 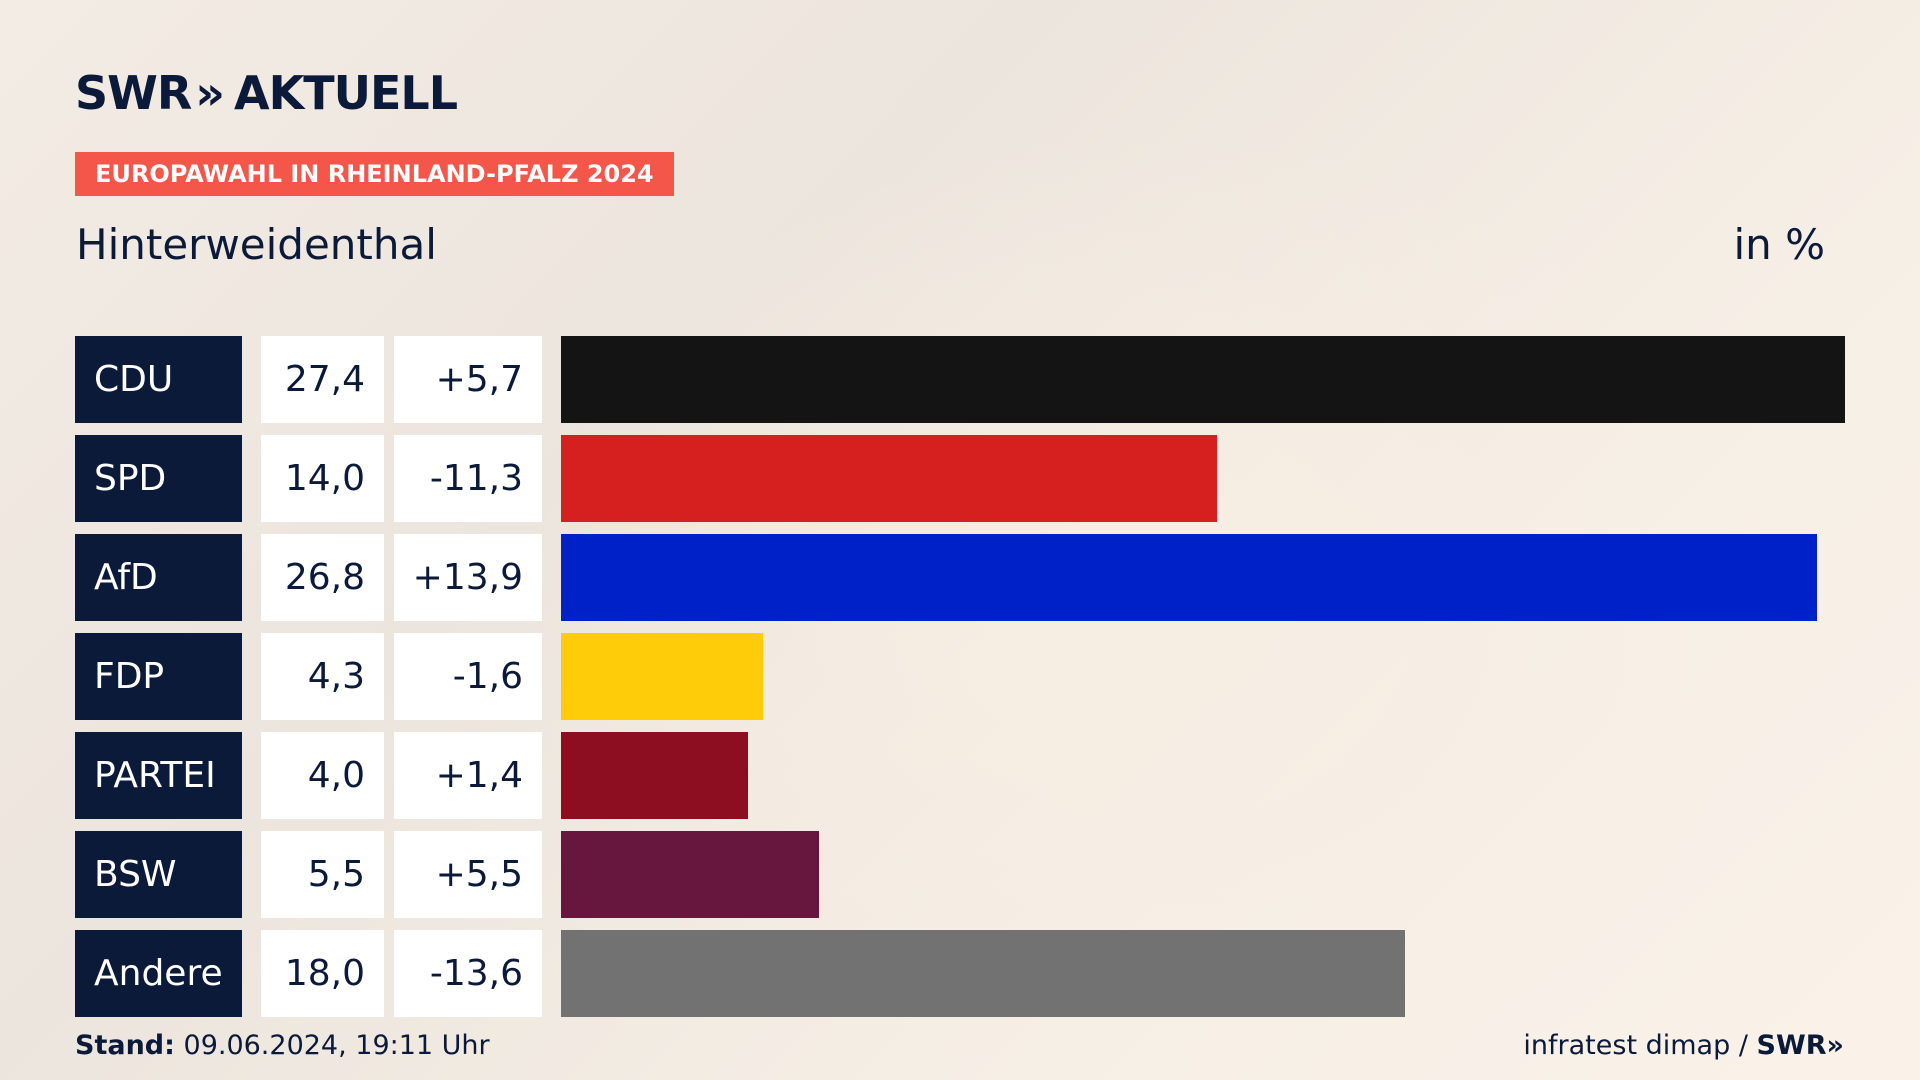 I want to click on result-row: Andere 18,0 -13,6, so click(x=960, y=973).